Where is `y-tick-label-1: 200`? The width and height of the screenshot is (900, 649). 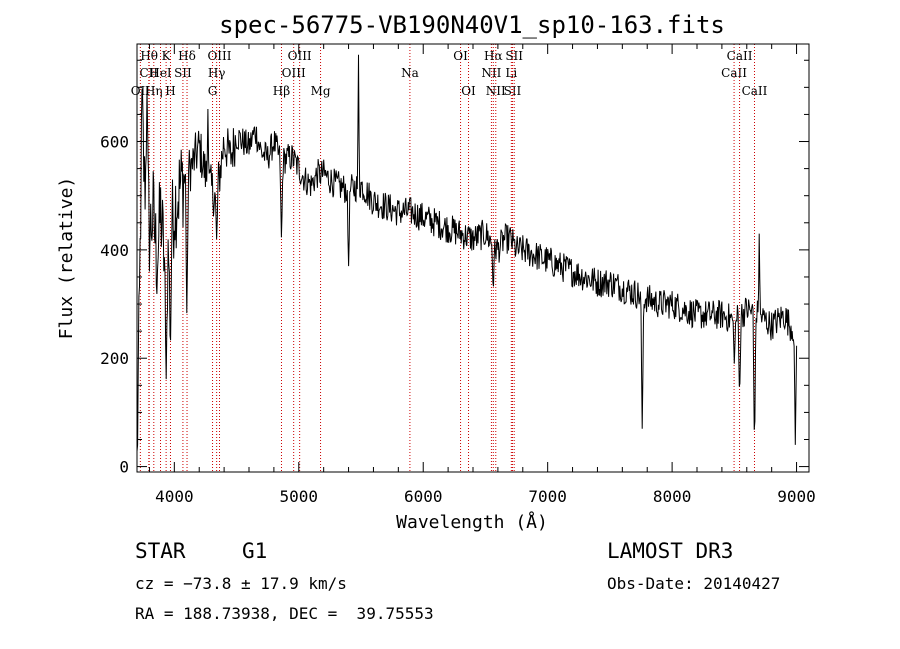 y-tick-label-1: 200 is located at coordinates (114, 358).